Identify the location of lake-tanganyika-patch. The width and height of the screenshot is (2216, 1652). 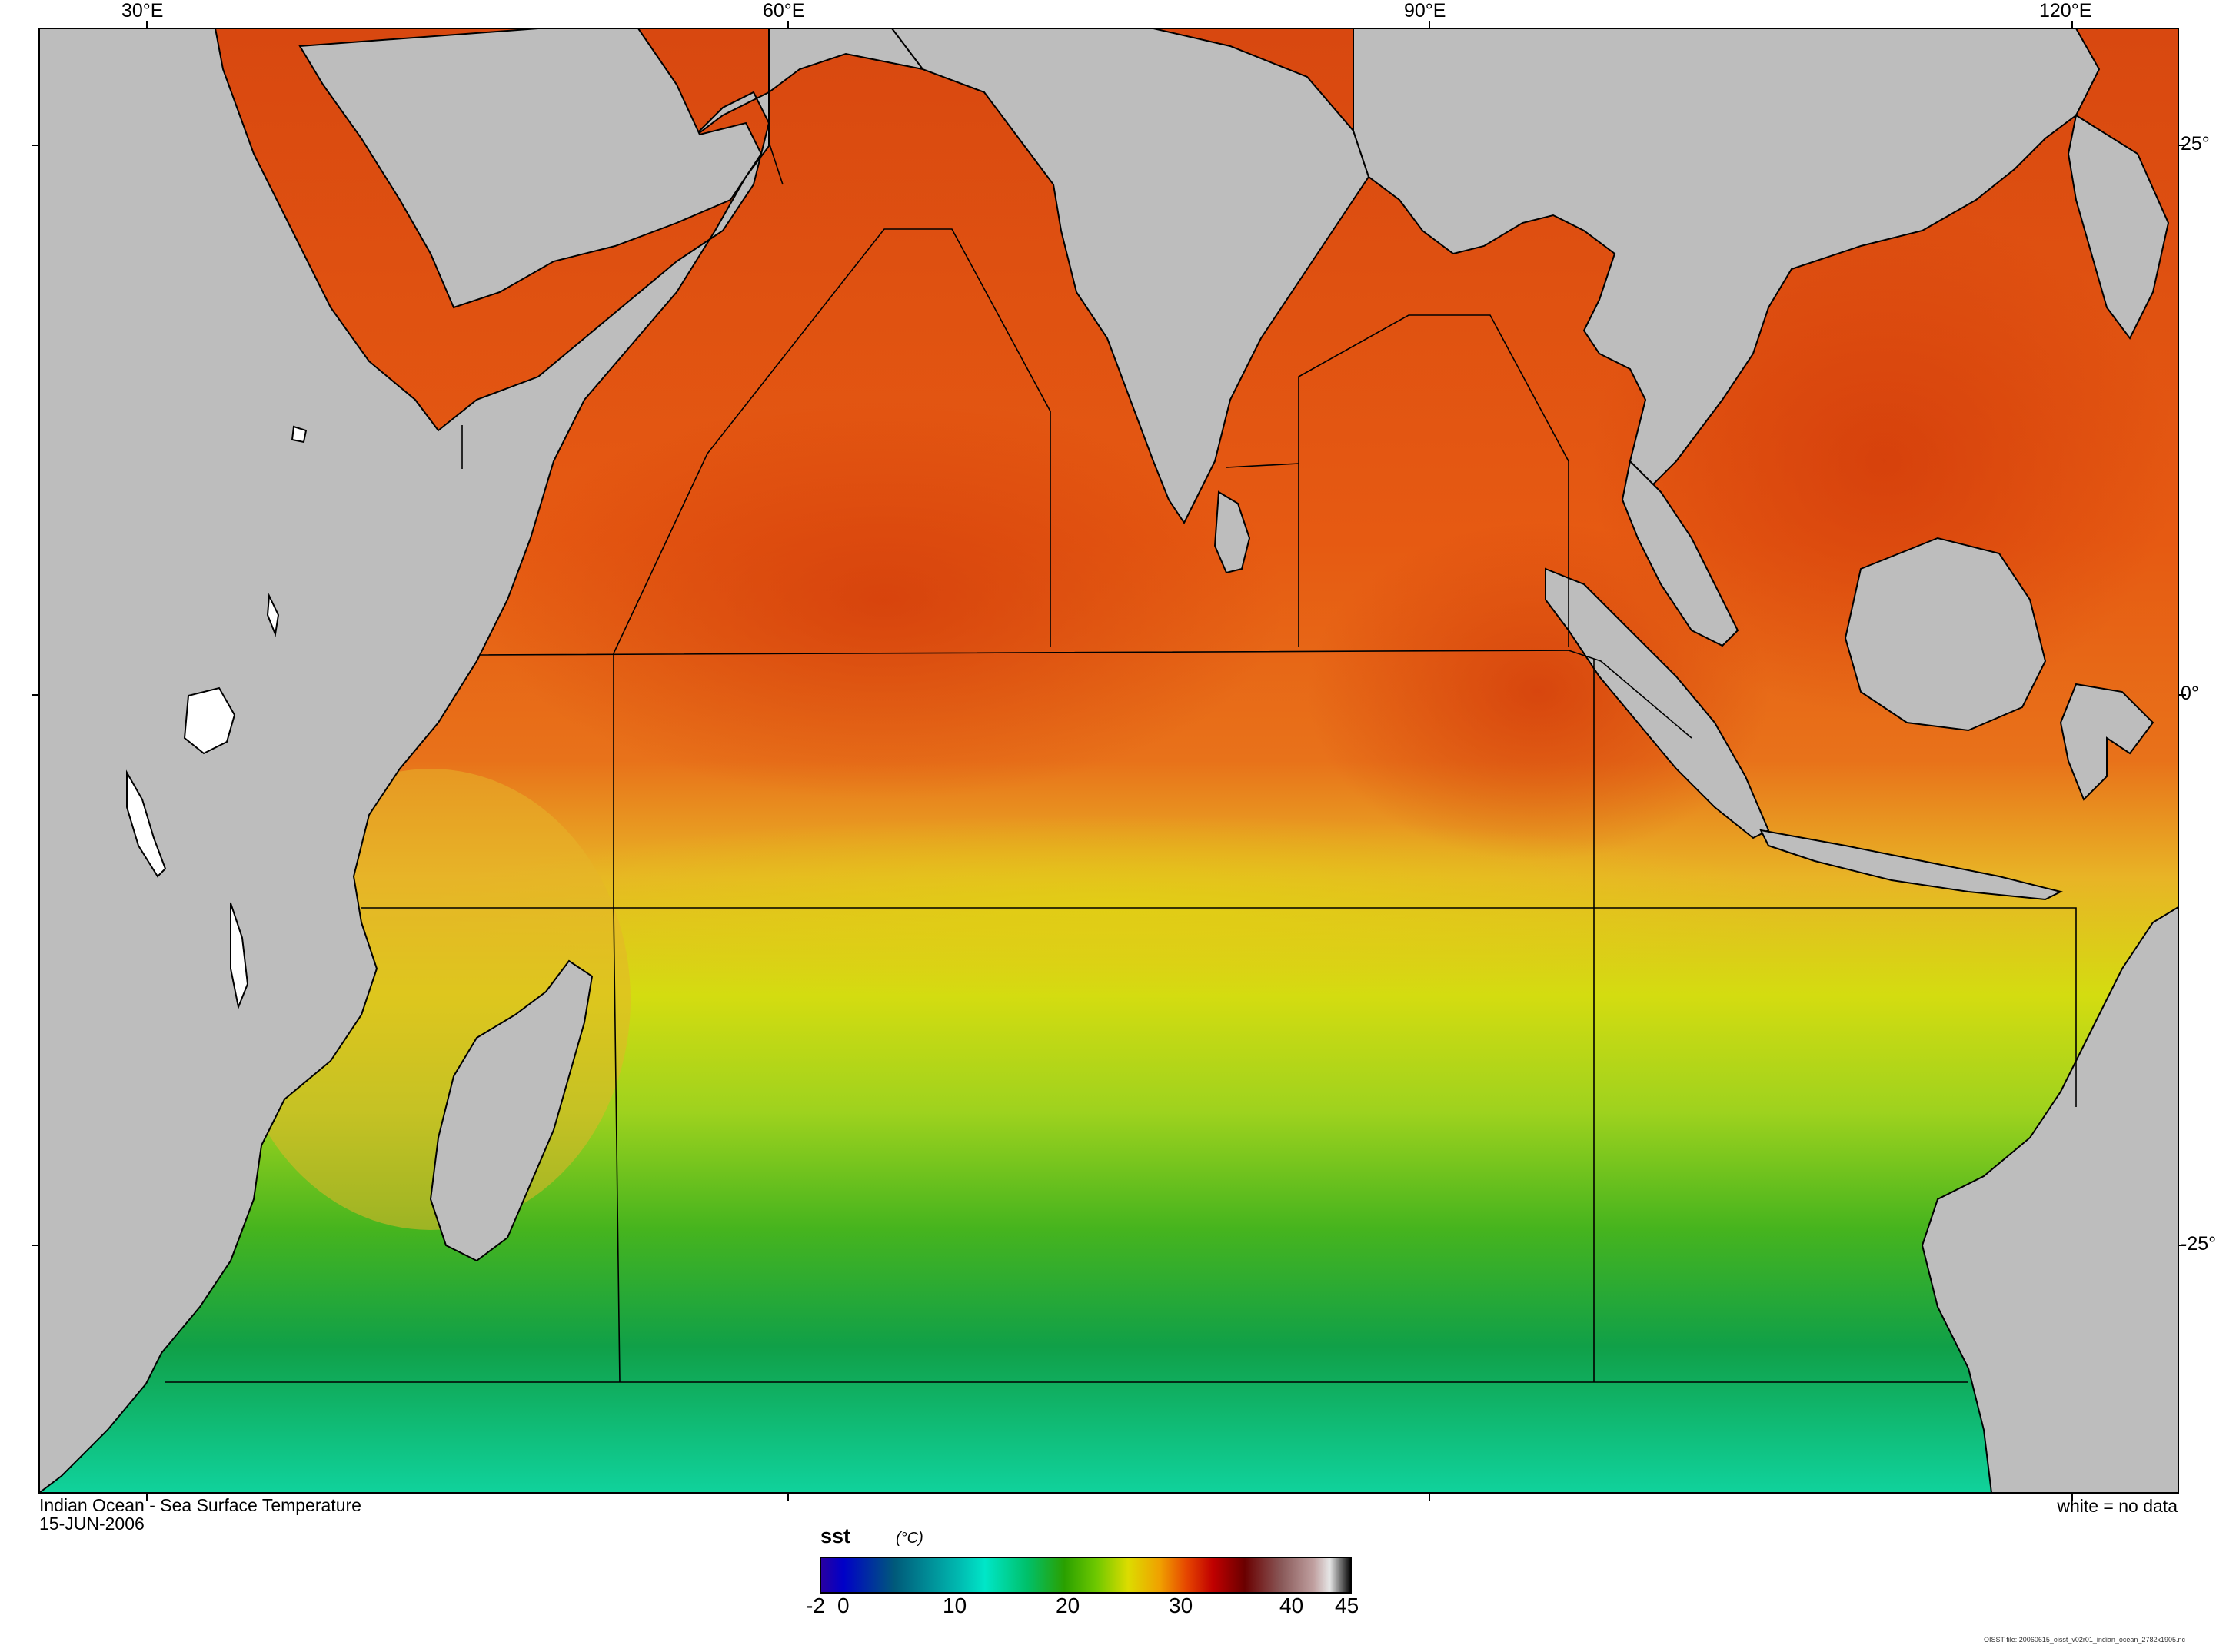
(146, 824).